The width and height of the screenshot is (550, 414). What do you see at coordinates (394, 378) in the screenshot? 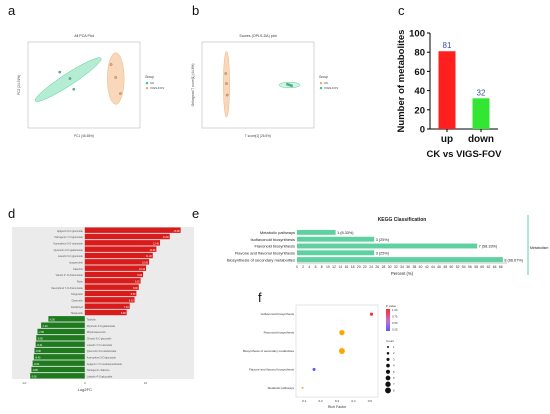
I see `size-legend-label-5: 6` at bounding box center [394, 378].